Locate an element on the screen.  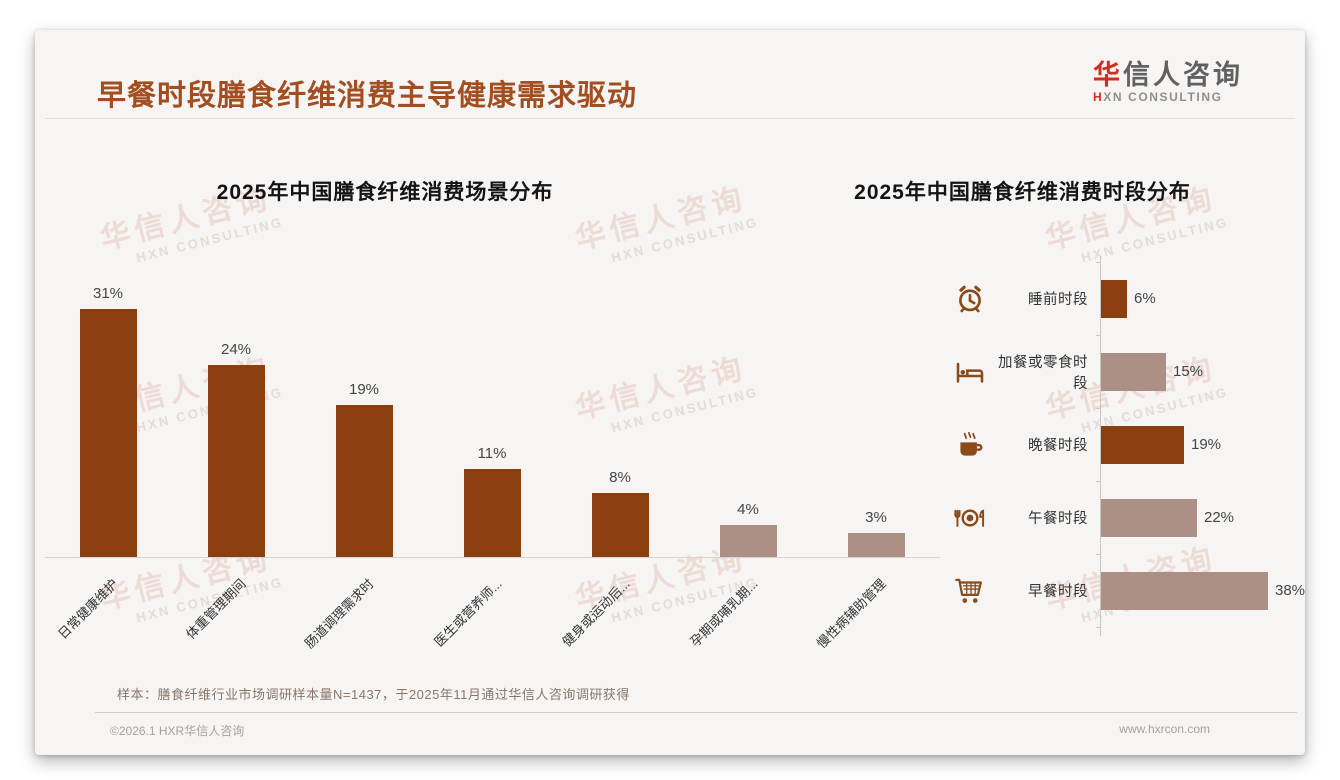
scene-bar-category-label: 体重管理期间 is located at coordinates (215, 609).